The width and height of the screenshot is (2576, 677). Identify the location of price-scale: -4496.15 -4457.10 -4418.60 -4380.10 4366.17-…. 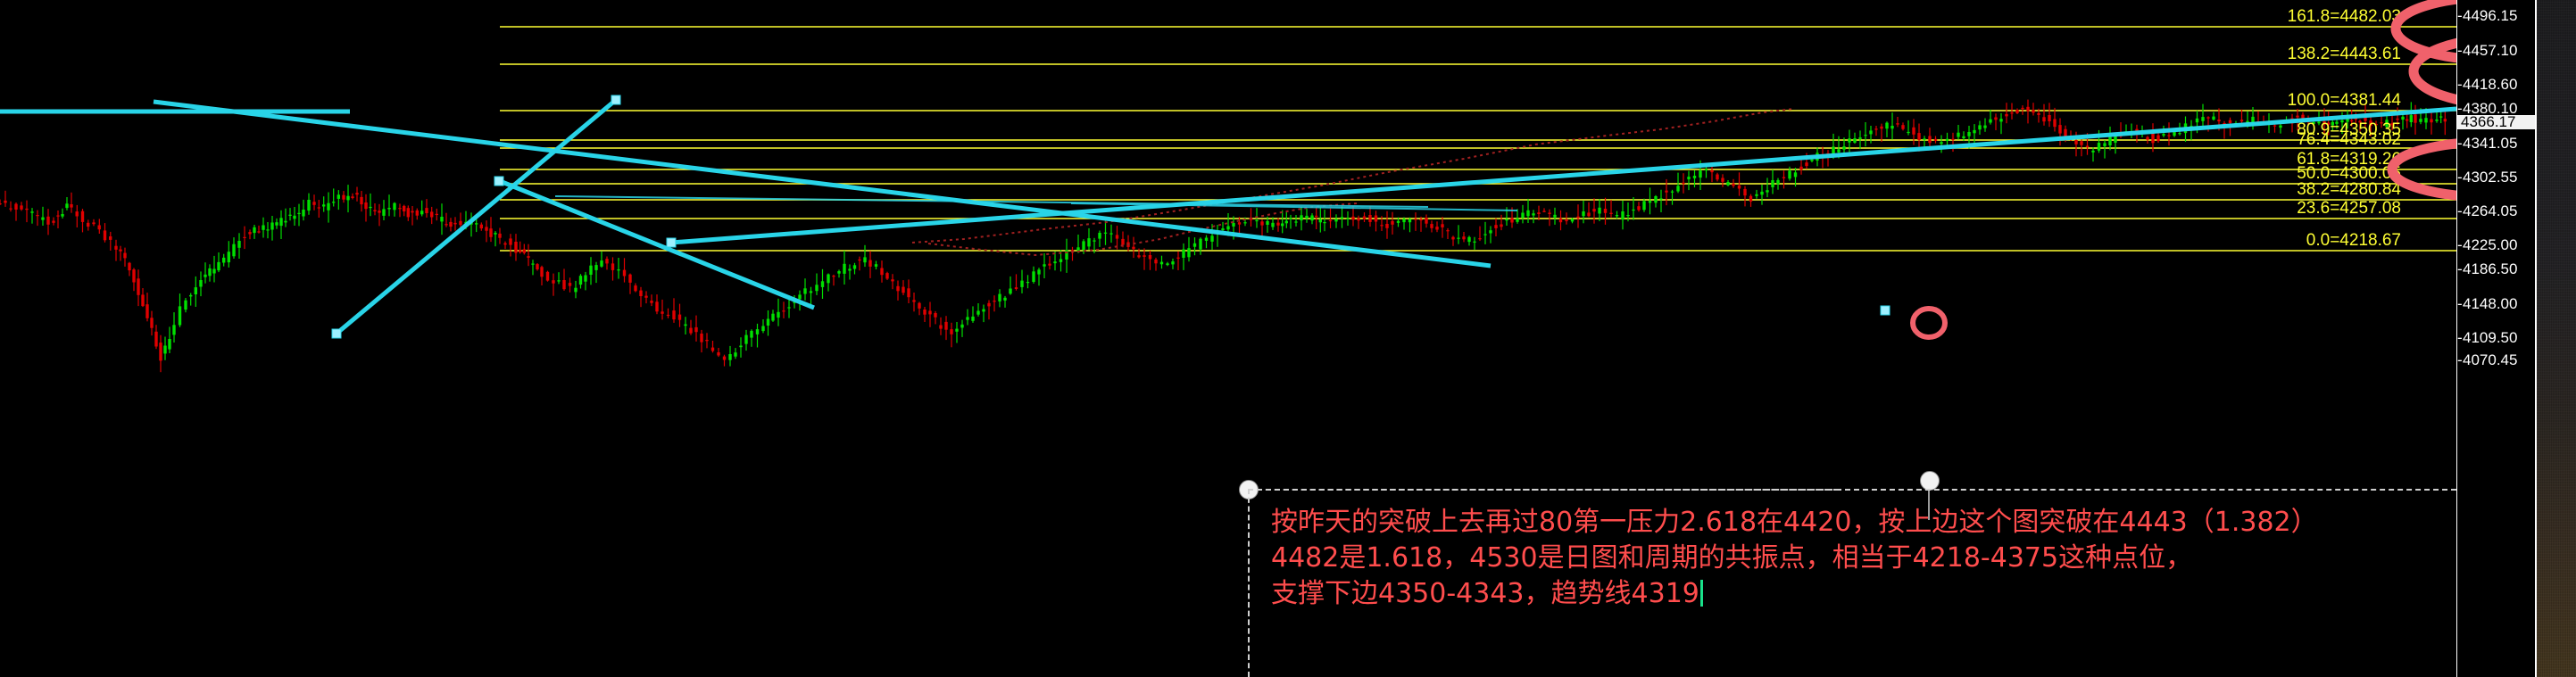
(2496, 338).